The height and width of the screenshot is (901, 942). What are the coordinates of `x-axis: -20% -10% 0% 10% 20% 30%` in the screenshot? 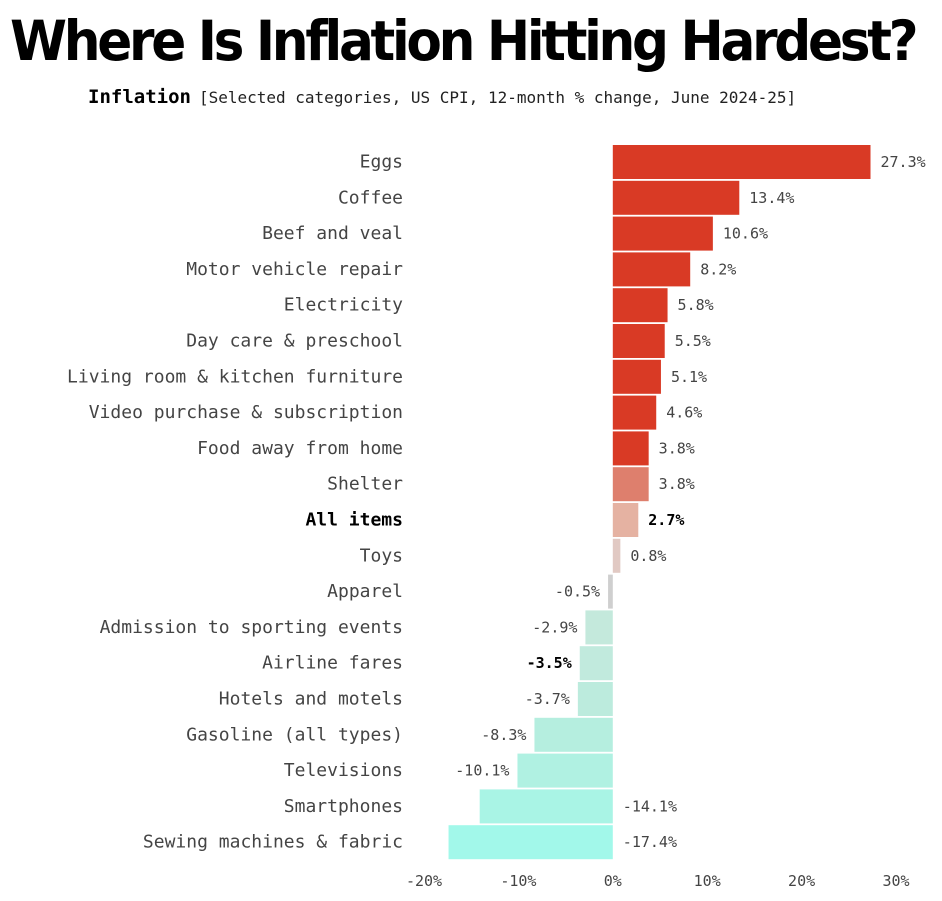 It's located at (658, 881).